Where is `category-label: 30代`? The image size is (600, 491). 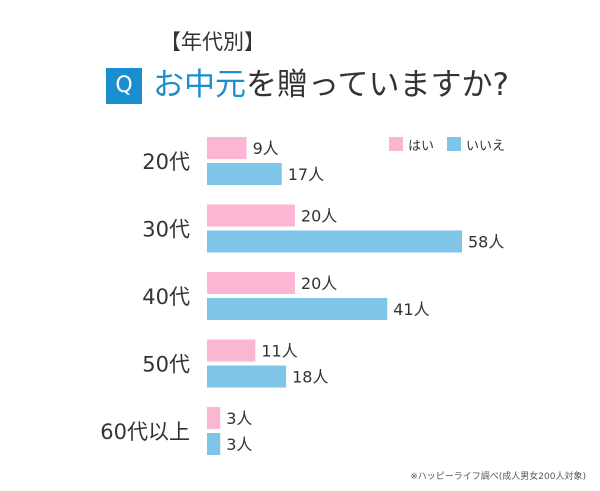
category-label: 30代 is located at coordinates (166, 230).